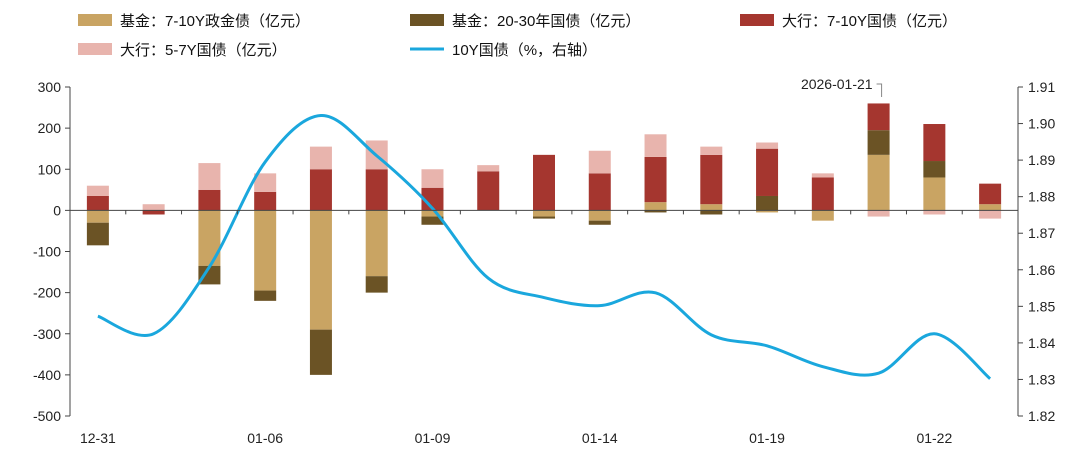 The width and height of the screenshot is (1080, 459). What do you see at coordinates (433, 438) in the screenshot?
I see `x-tick-label: 01-09` at bounding box center [433, 438].